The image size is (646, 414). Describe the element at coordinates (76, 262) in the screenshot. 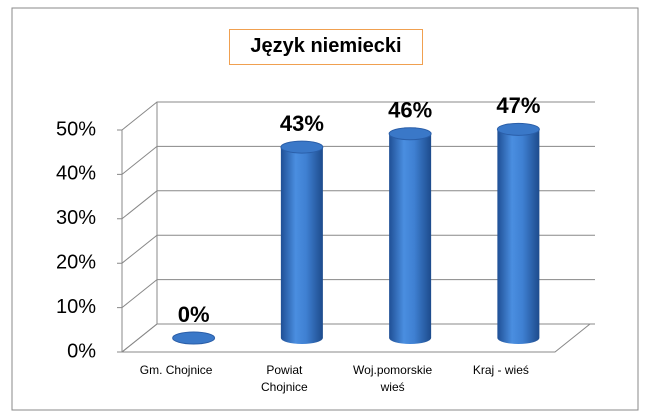

I see `y-tick-label: 20%` at that location.